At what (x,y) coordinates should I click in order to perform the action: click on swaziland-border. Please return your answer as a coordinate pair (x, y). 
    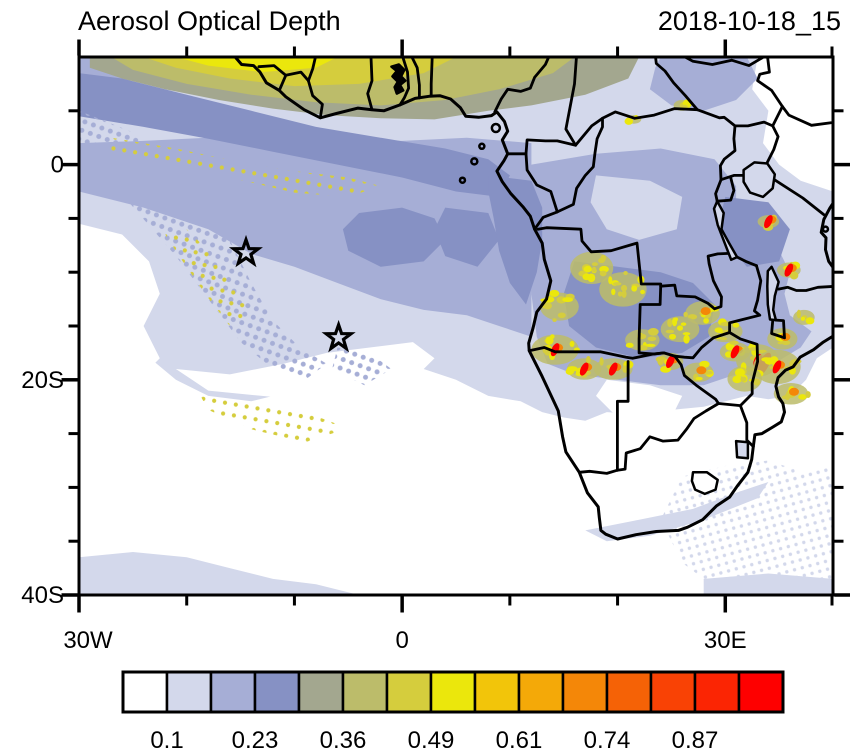
    Looking at the image, I should click on (742, 449).